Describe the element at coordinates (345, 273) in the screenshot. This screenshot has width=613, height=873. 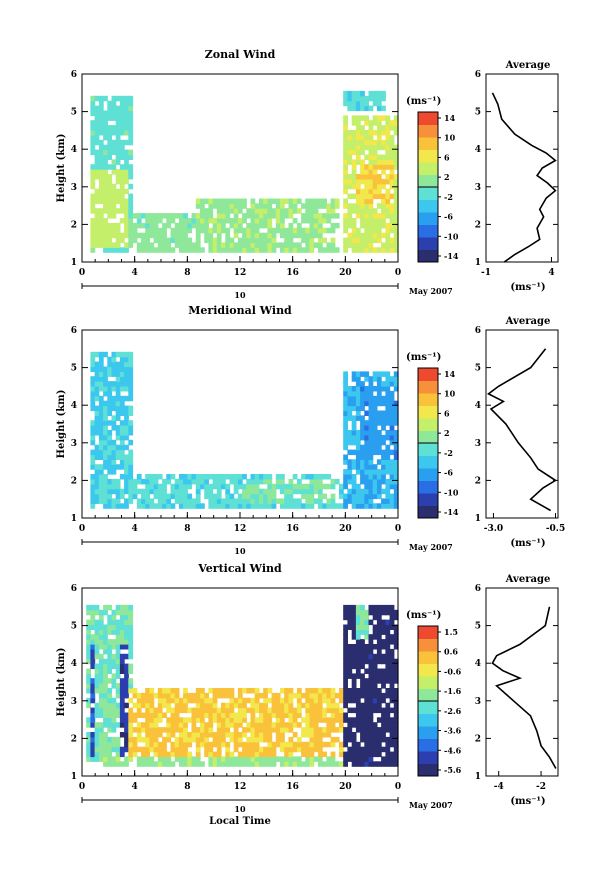
I see `x-tick-label: 20` at that location.